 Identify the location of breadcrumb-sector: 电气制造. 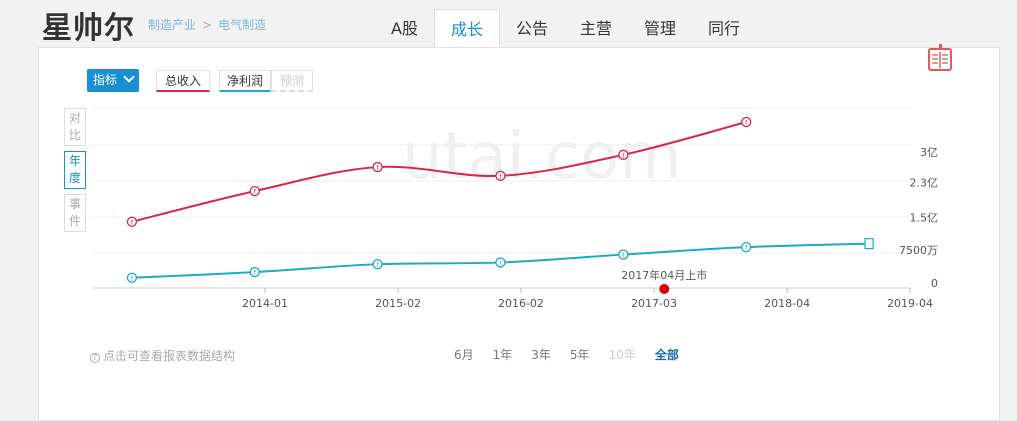
(242, 25).